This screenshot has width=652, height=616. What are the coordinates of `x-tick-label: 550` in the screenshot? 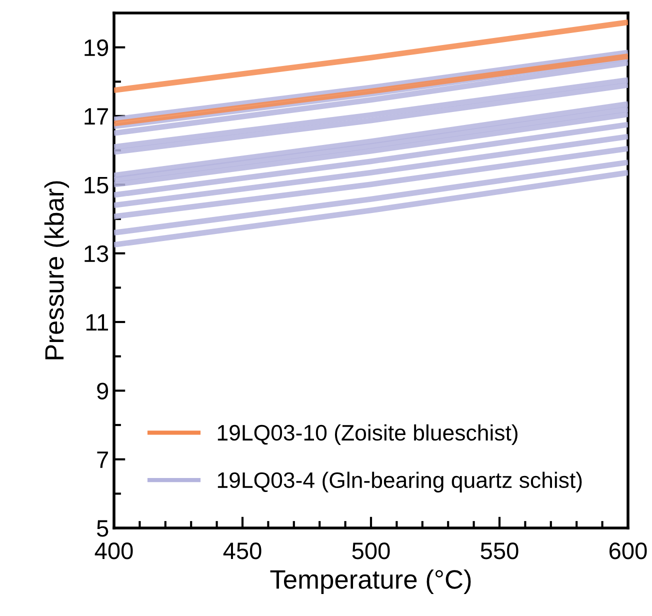 It's located at (499, 551).